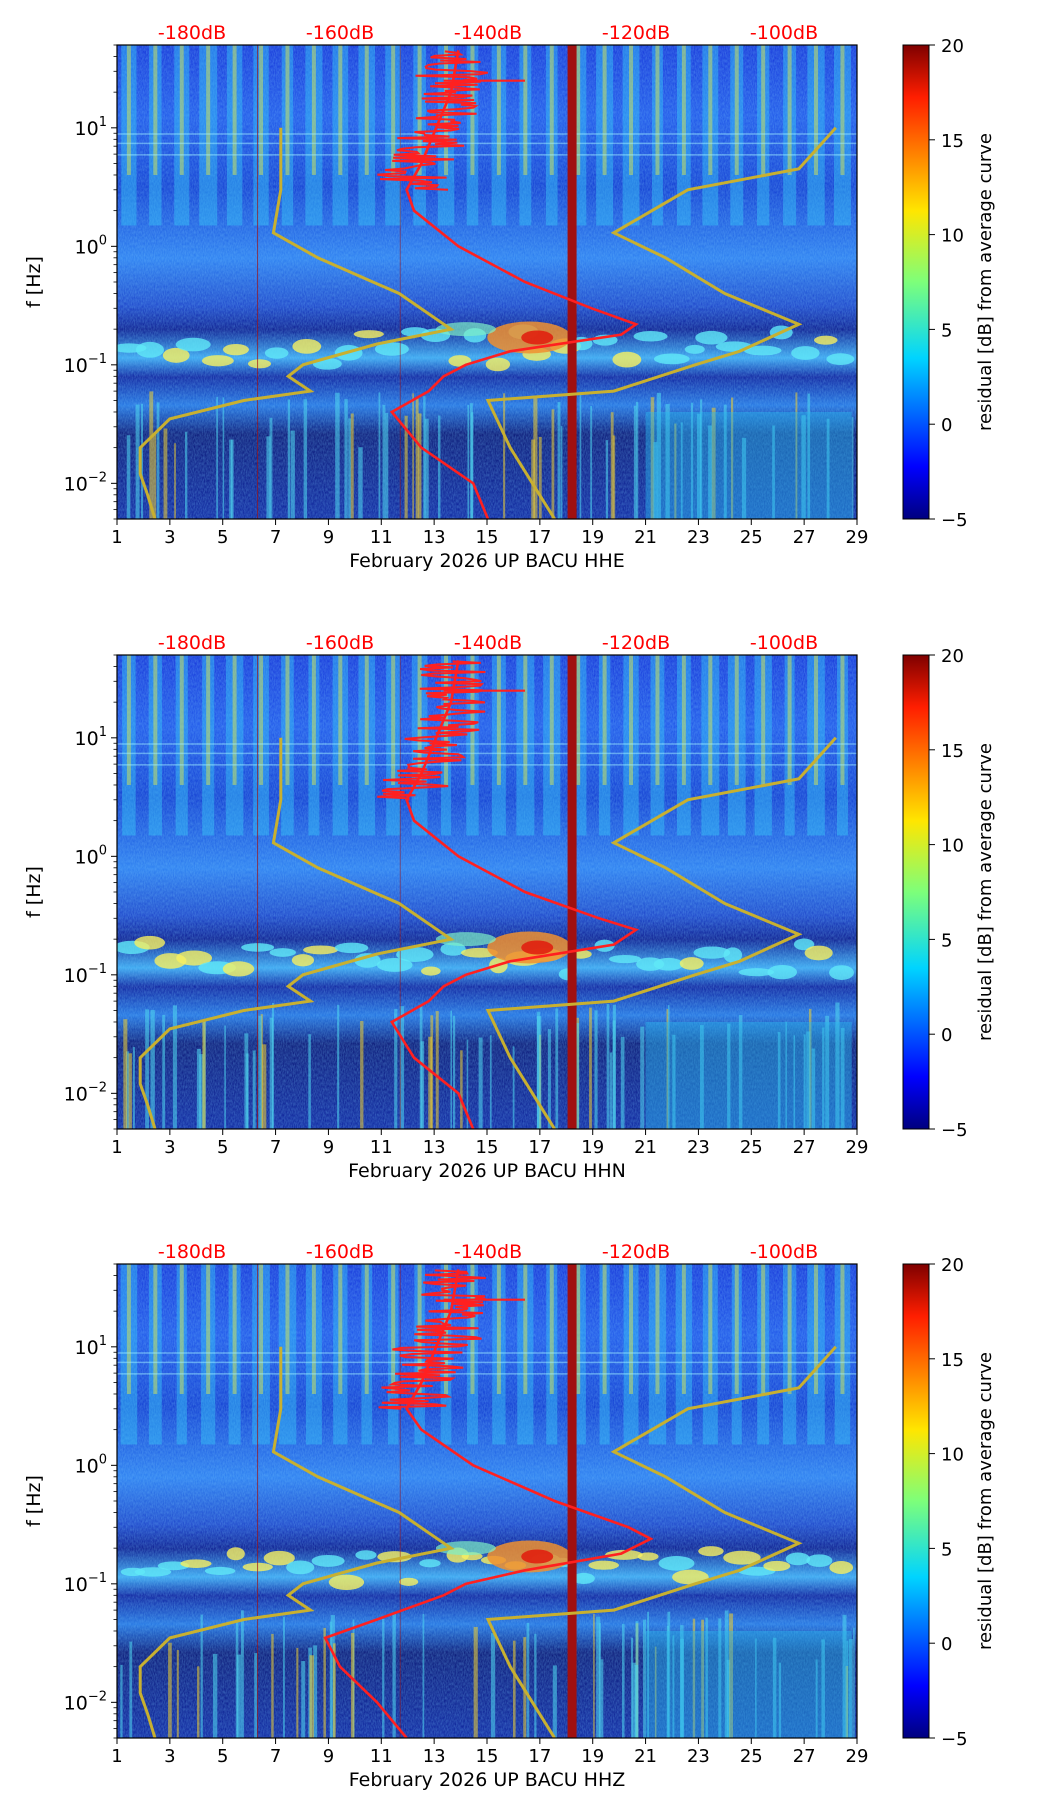  What do you see at coordinates (952, 141) in the screenshot?
I see `colorbar-tick-label: 15` at bounding box center [952, 141].